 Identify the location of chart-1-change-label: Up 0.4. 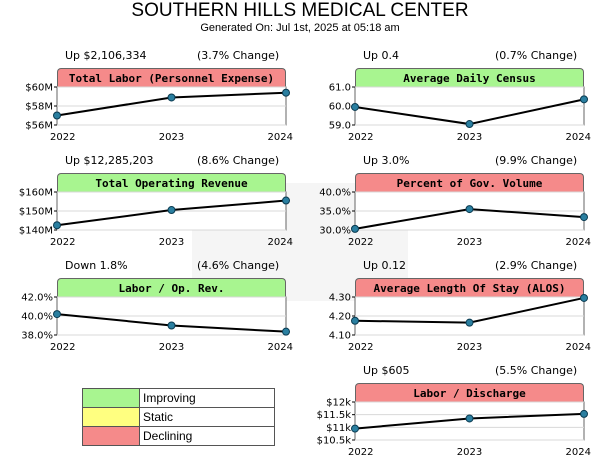
(381, 55).